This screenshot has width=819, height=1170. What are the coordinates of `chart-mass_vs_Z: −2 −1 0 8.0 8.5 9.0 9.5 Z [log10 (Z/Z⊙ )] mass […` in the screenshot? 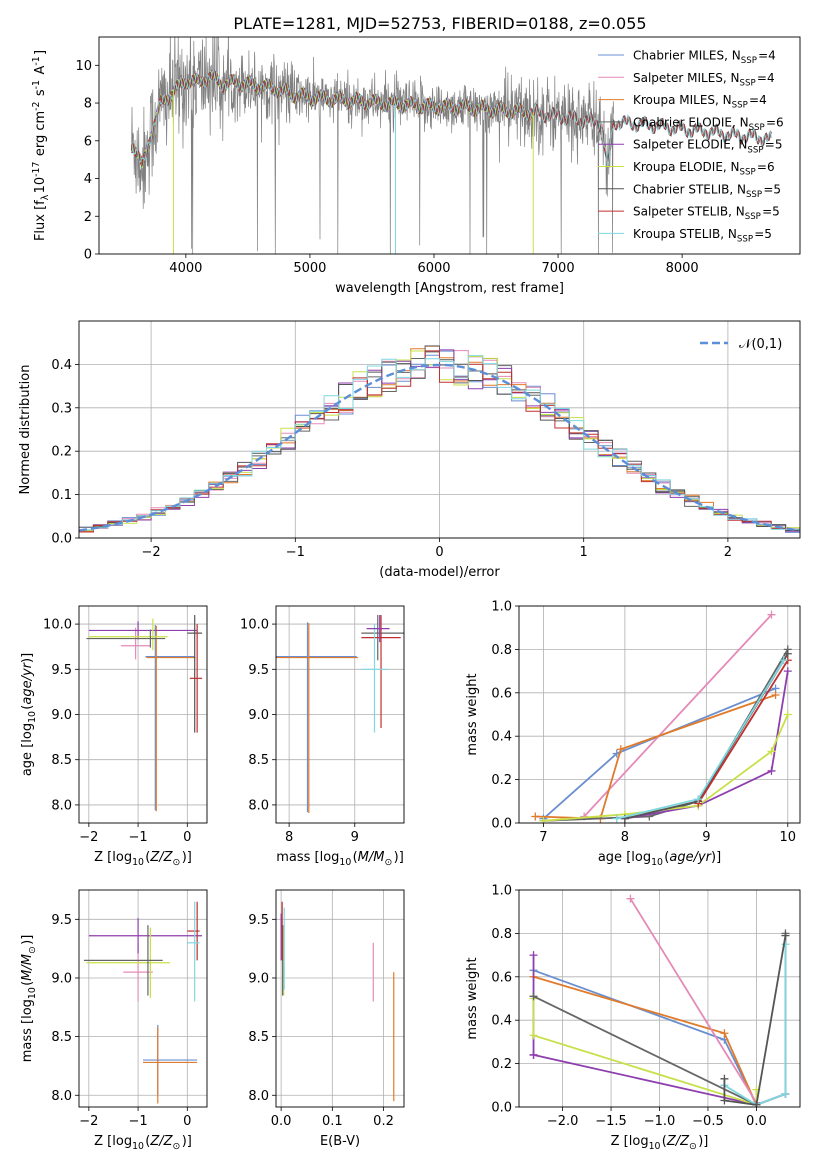 It's located at (114, 1020).